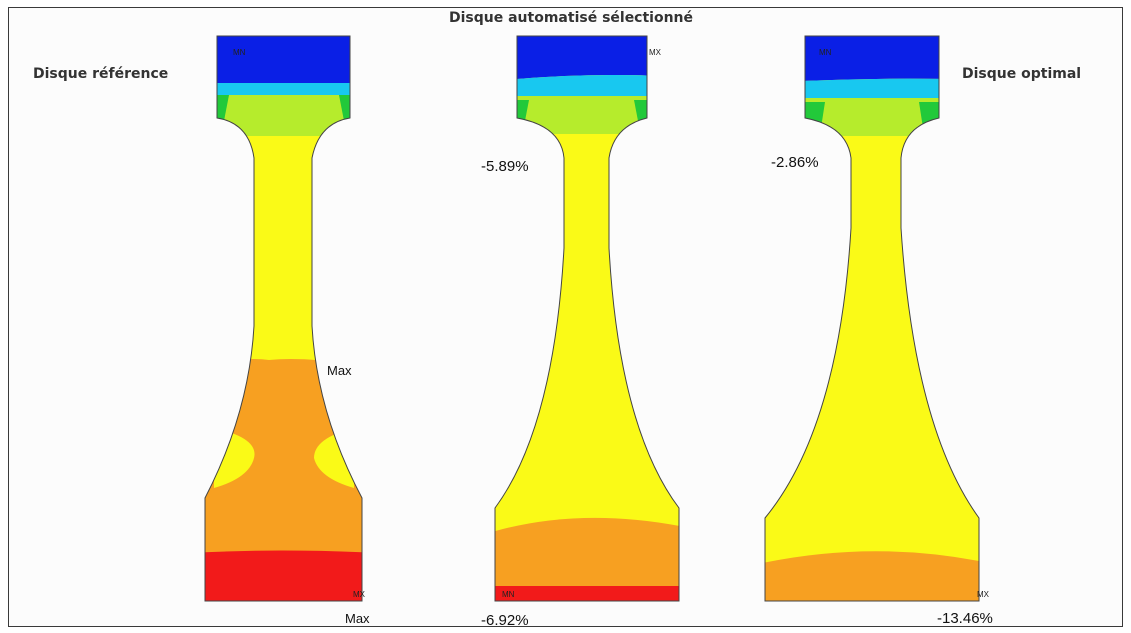 This screenshot has width=1131, height=633. I want to click on marker-top-reference: MN, so click(239, 52).